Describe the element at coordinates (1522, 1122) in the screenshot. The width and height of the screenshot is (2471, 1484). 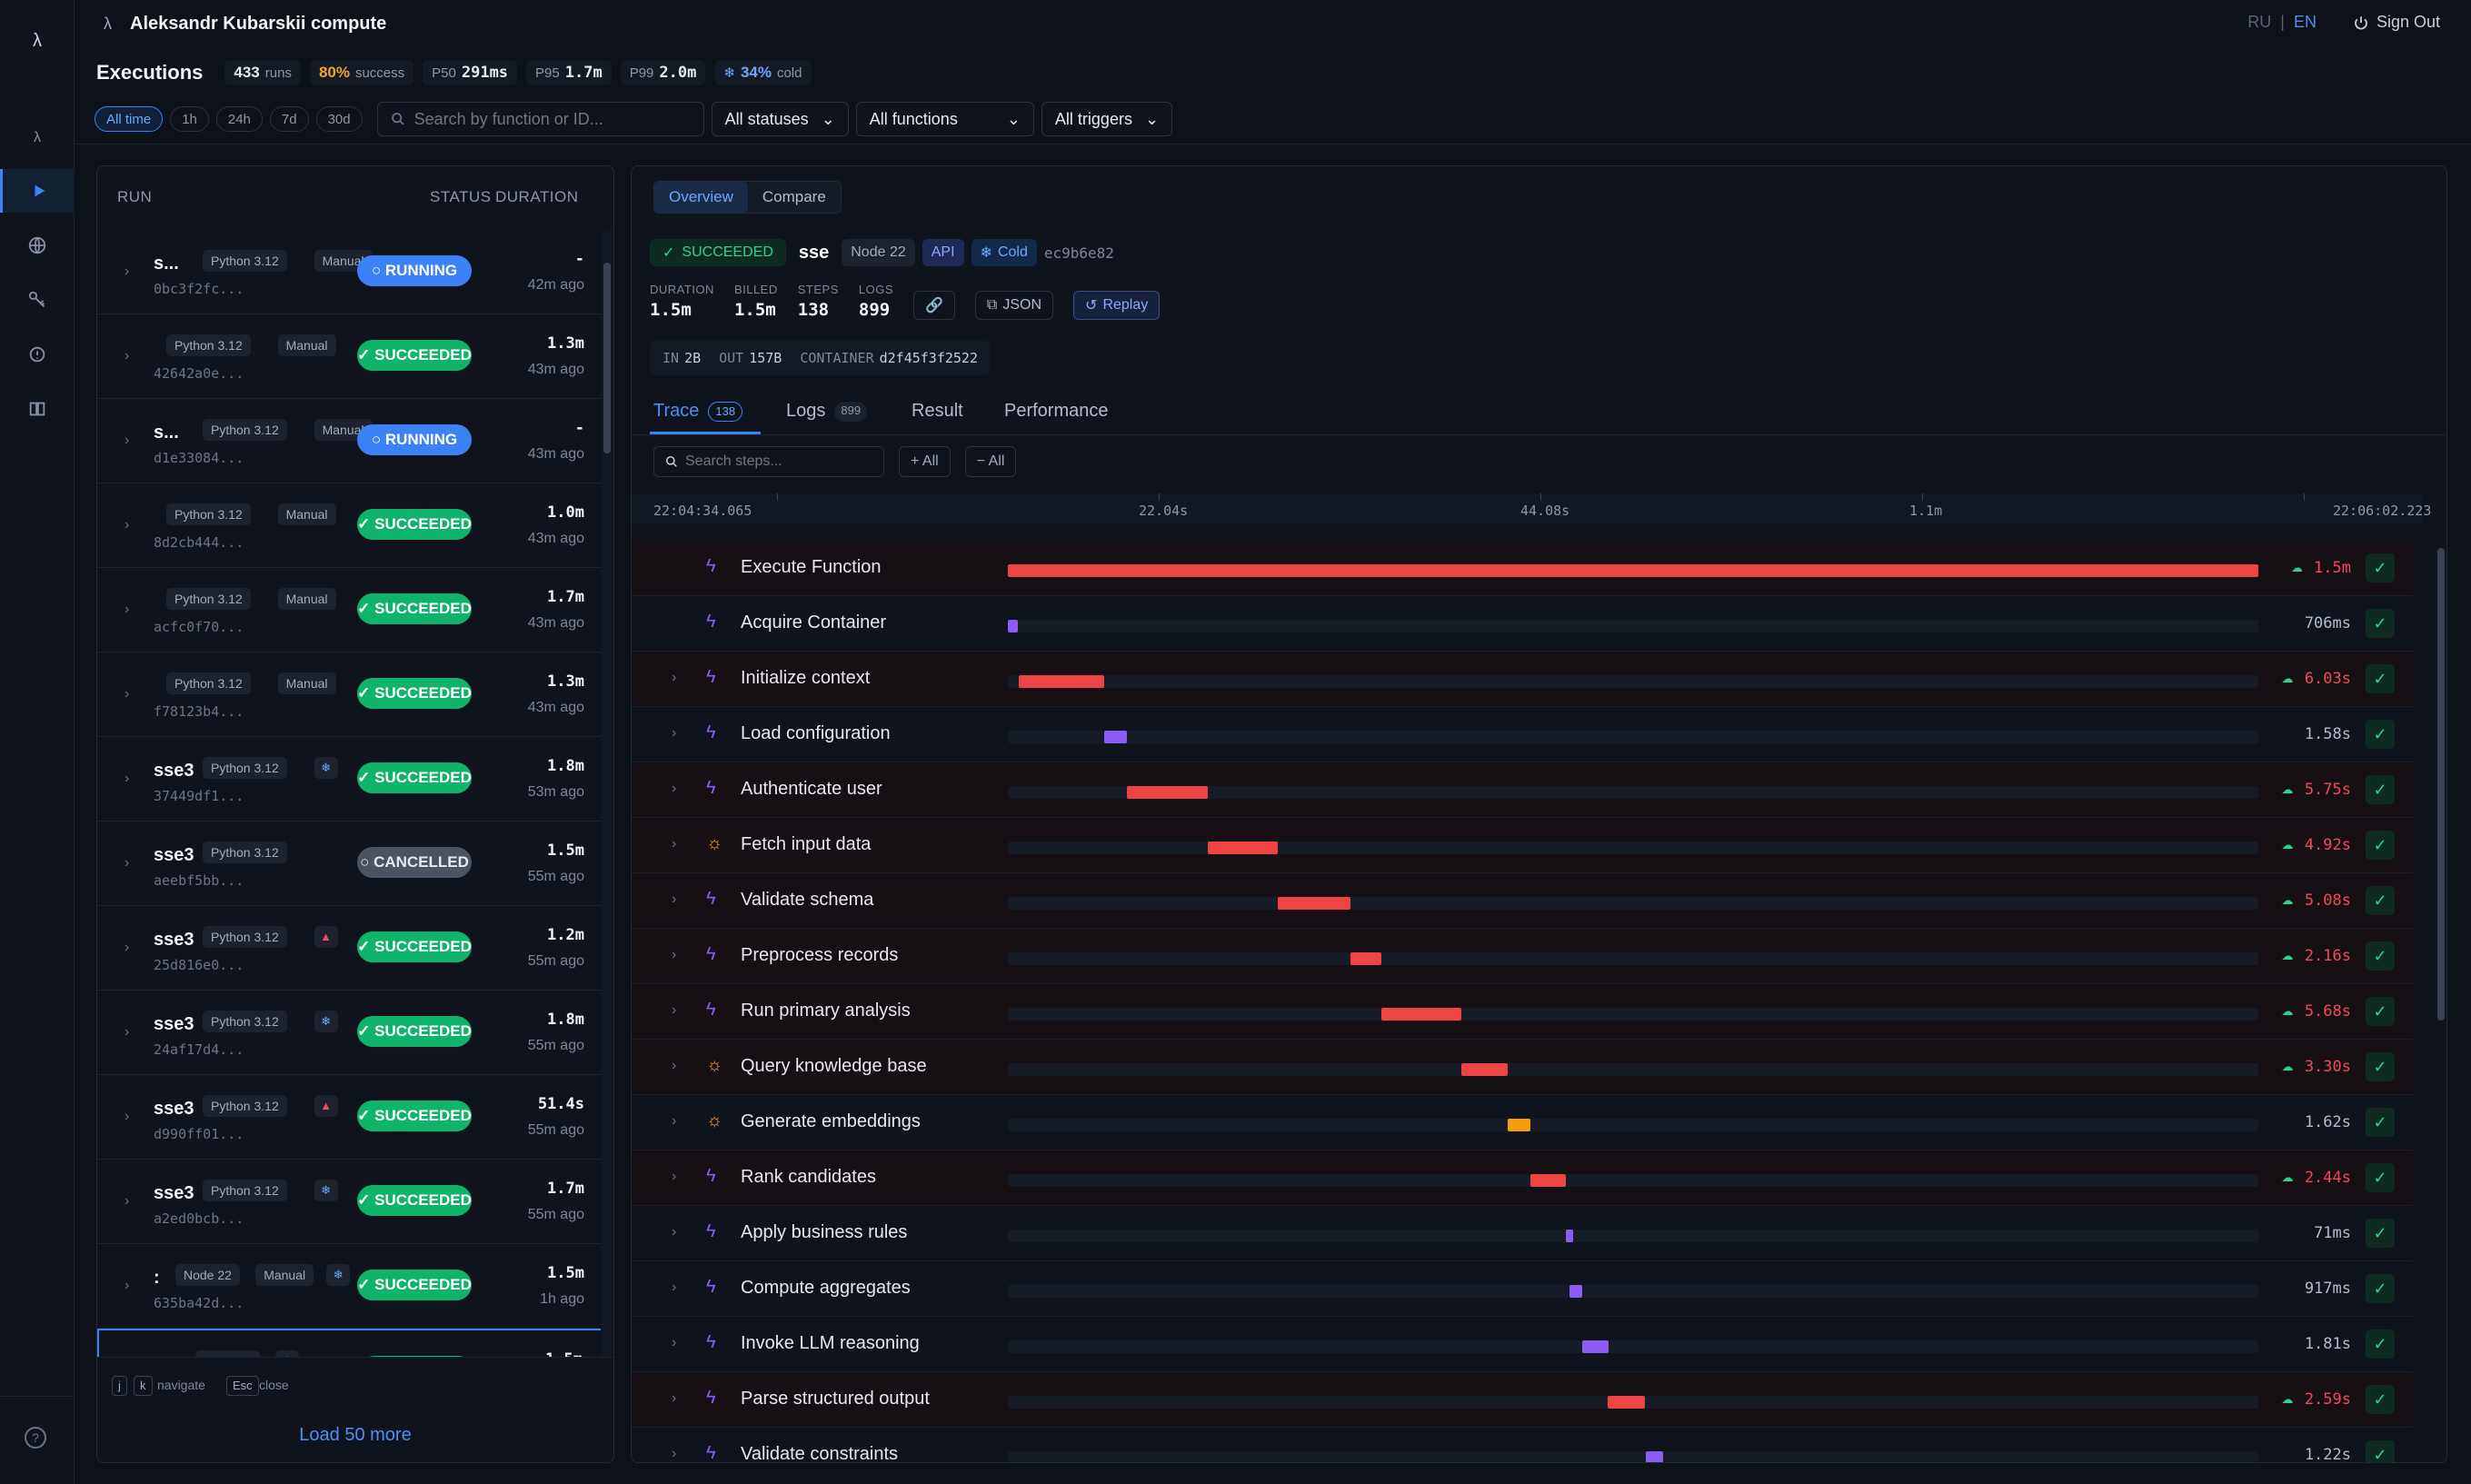
I see `trace-step-row: › ☼ Generate embeddings 1.62s ✓` at that location.